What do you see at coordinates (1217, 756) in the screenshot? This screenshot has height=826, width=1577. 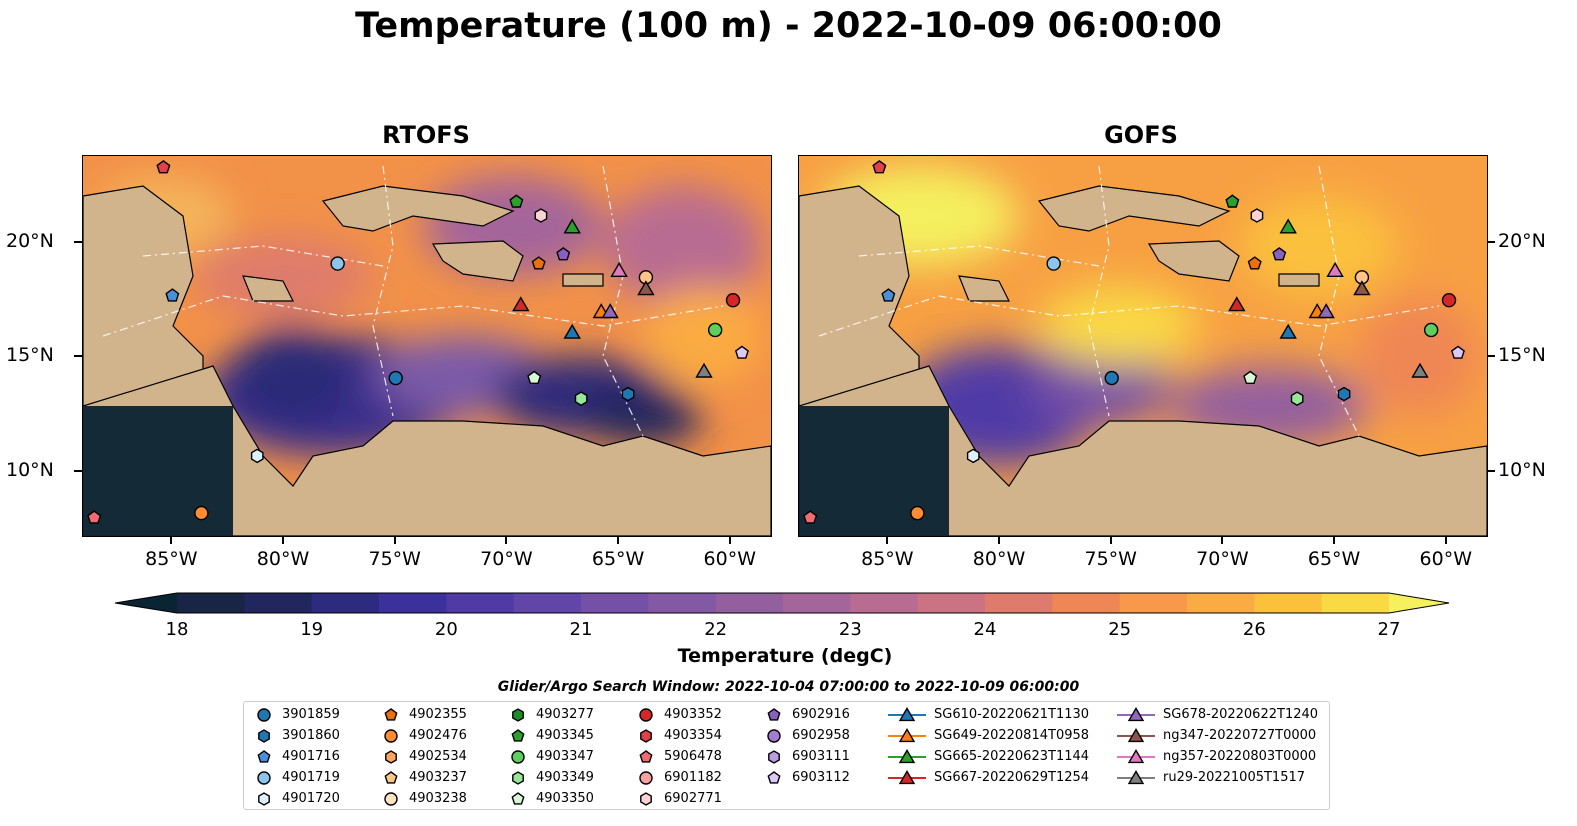 I see `legend-item: ng357-20220803T0000` at bounding box center [1217, 756].